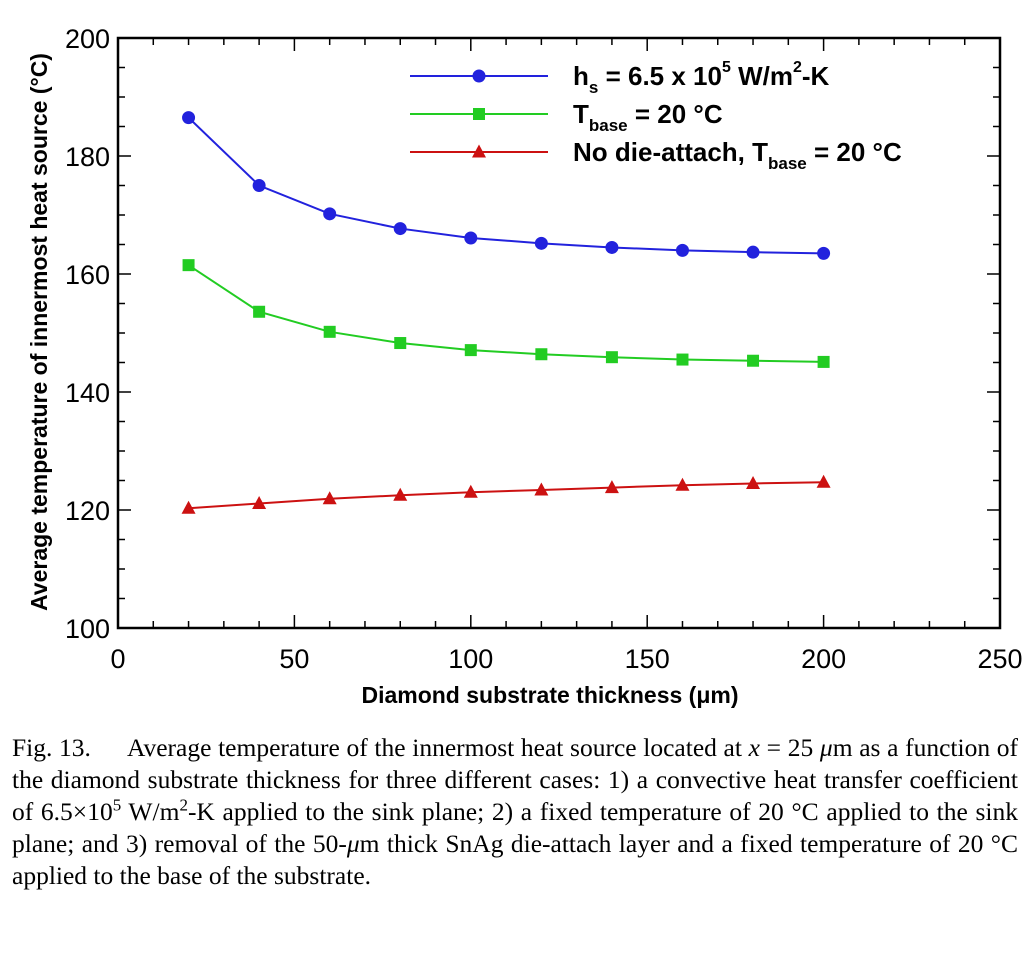 The height and width of the screenshot is (954, 1035). I want to click on legend-text-part: W/m, so click(762, 76).